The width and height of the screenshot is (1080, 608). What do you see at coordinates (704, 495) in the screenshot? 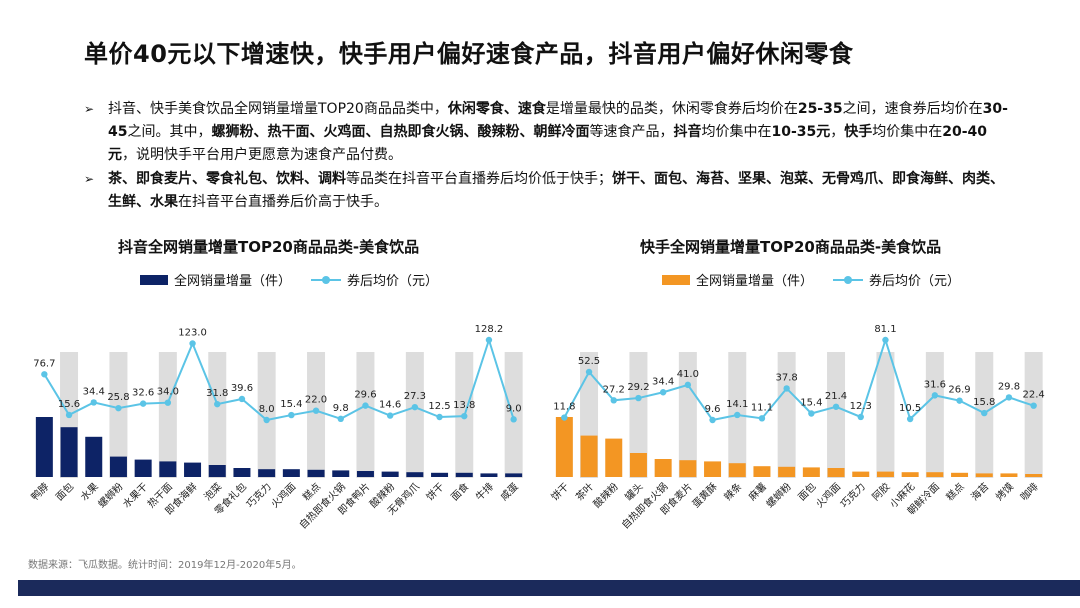
I see `category-tick-label: 蛋黄酥` at bounding box center [704, 495].